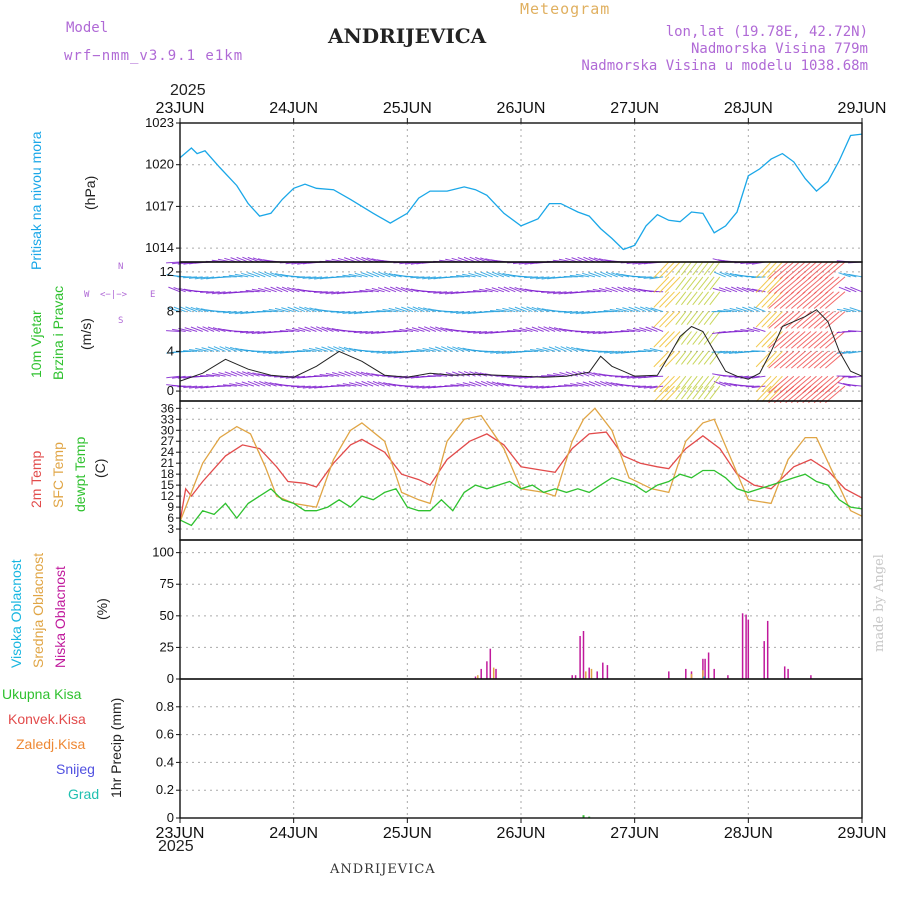 The image size is (900, 900). What do you see at coordinates (168, 441) in the screenshot?
I see `y-tick-label: 27` at bounding box center [168, 441].